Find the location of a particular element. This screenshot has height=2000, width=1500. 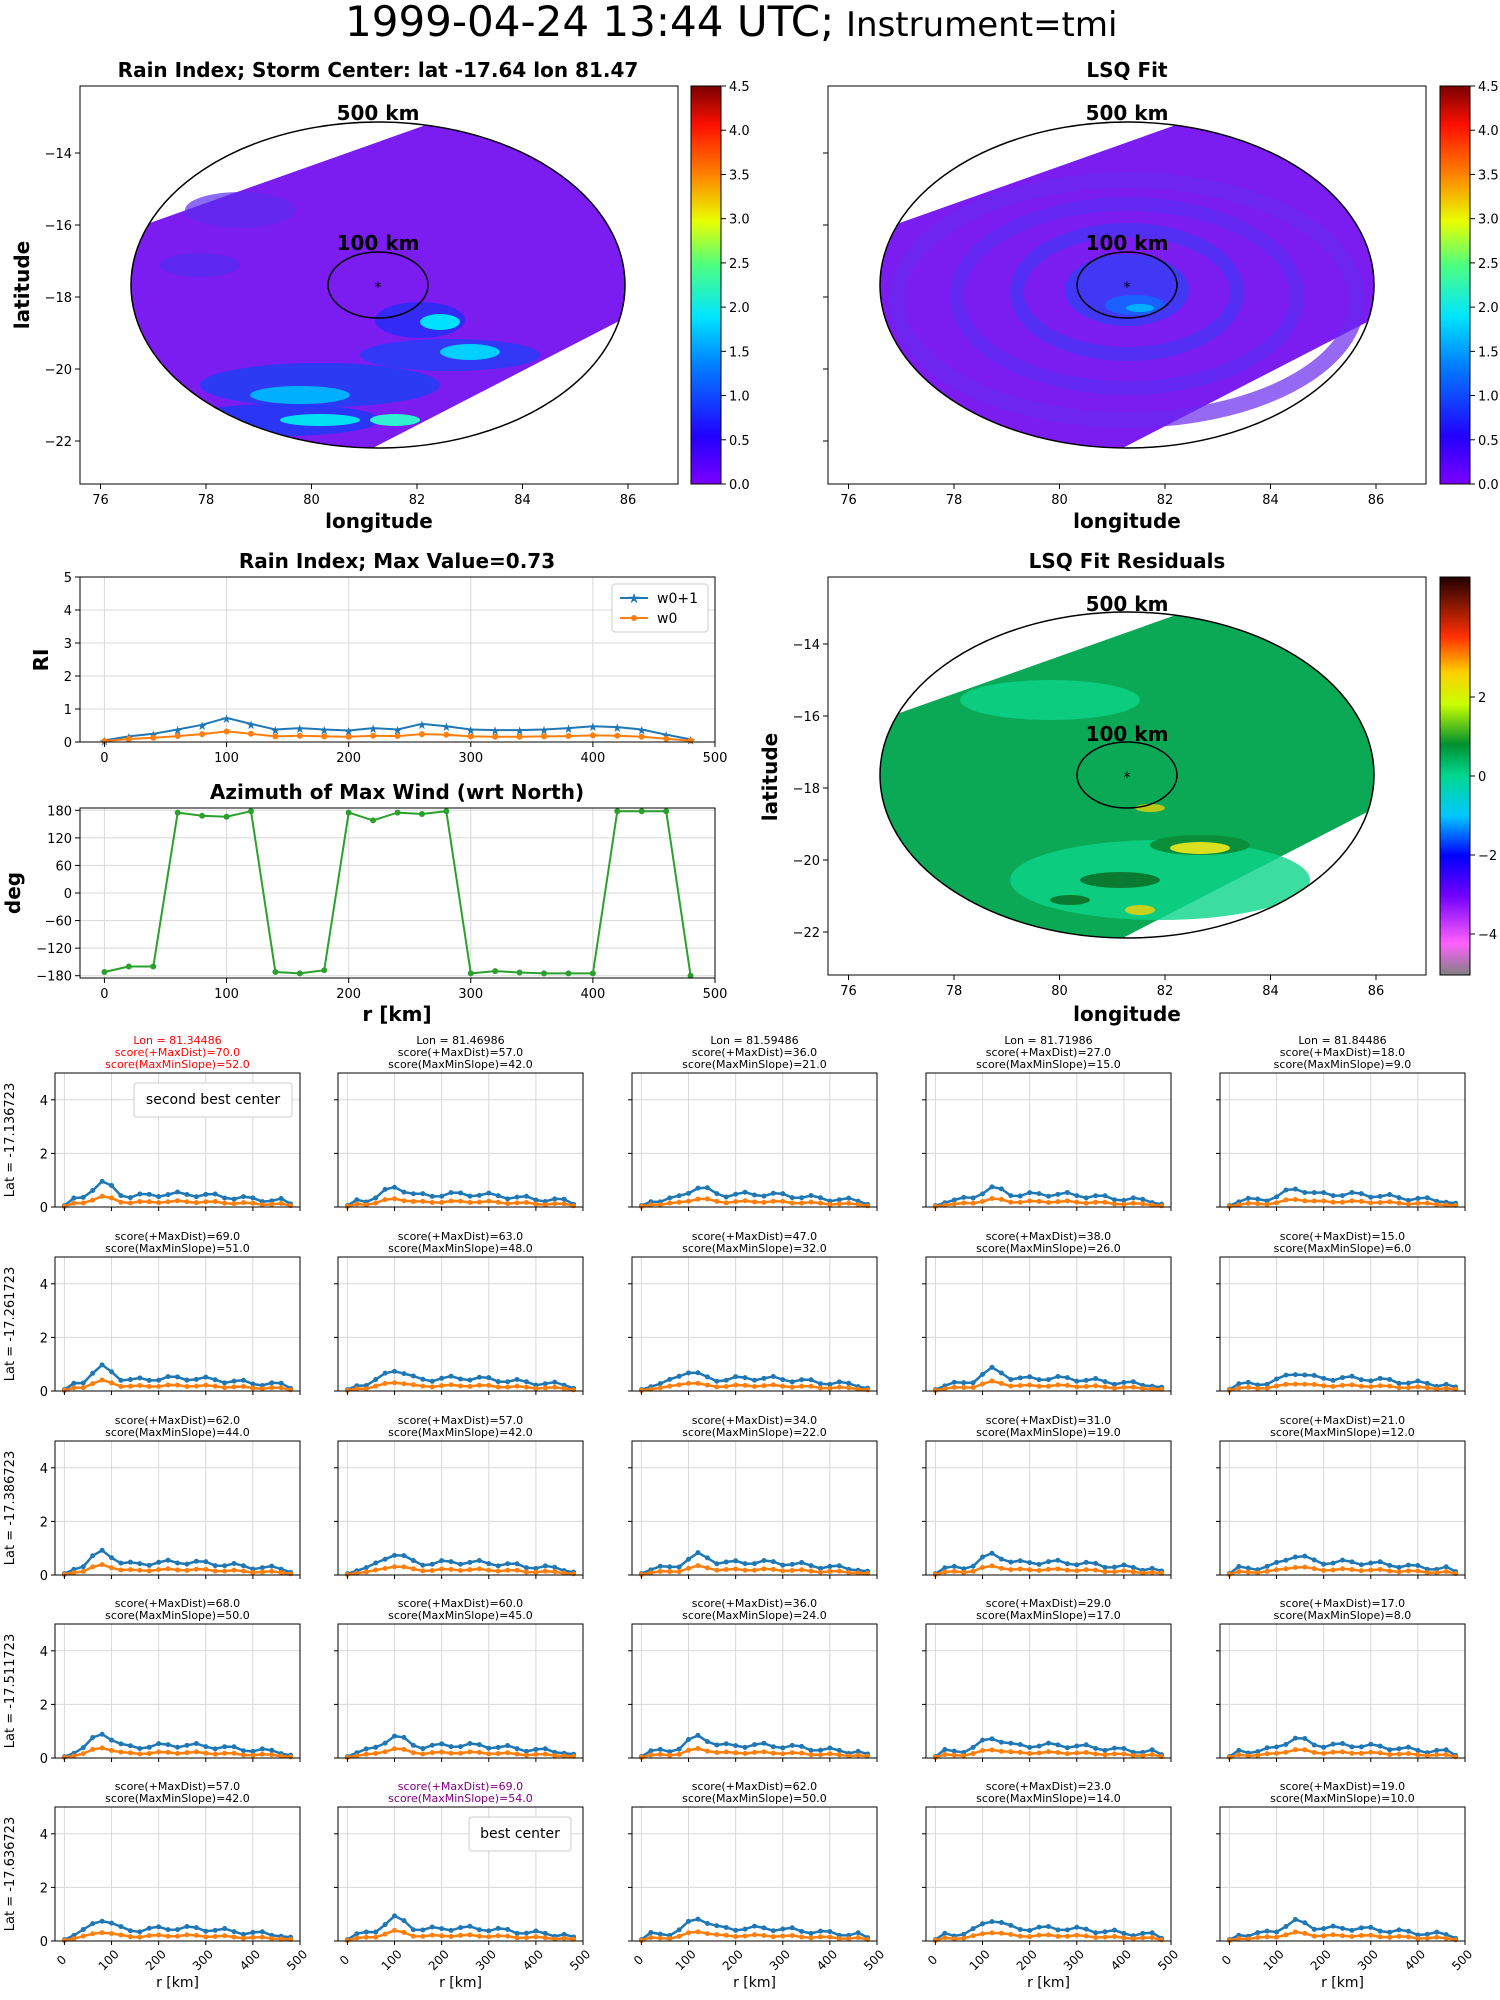

resid-map-yticks: −14−16−18−20−22 is located at coordinates (810, 789).